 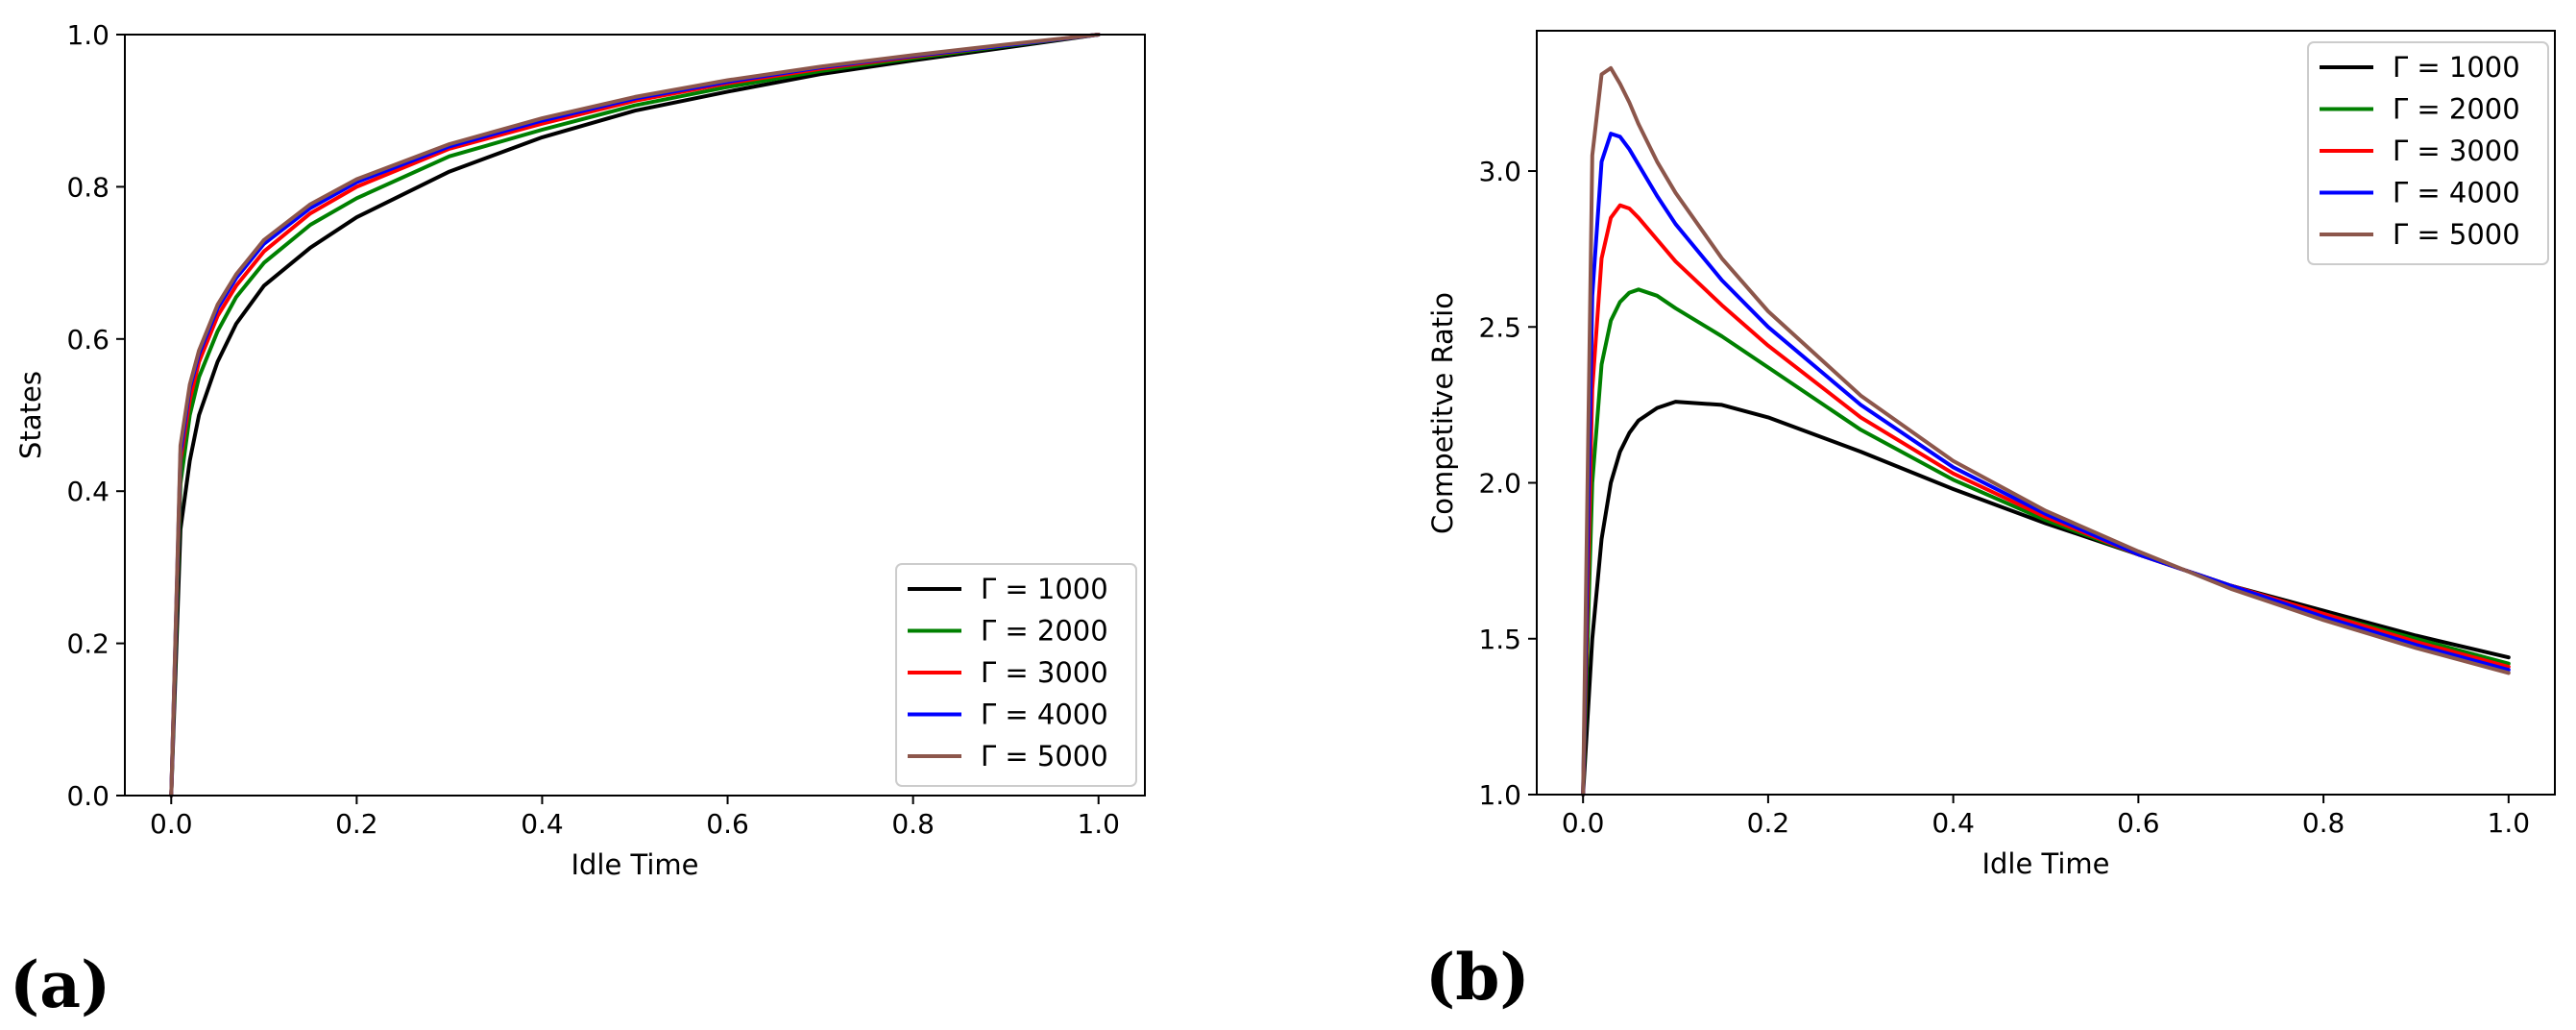 What do you see at coordinates (1044, 589) in the screenshot?
I see `chart-a-legend-label-1: Γ = 1000` at bounding box center [1044, 589].